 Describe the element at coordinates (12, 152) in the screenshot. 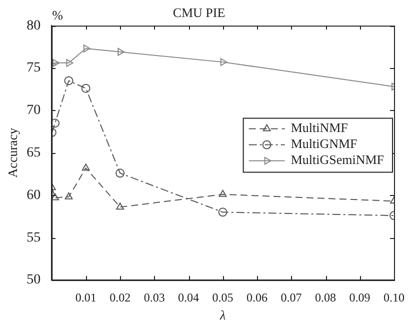

I see `y-axis-title: Accuracy` at that location.